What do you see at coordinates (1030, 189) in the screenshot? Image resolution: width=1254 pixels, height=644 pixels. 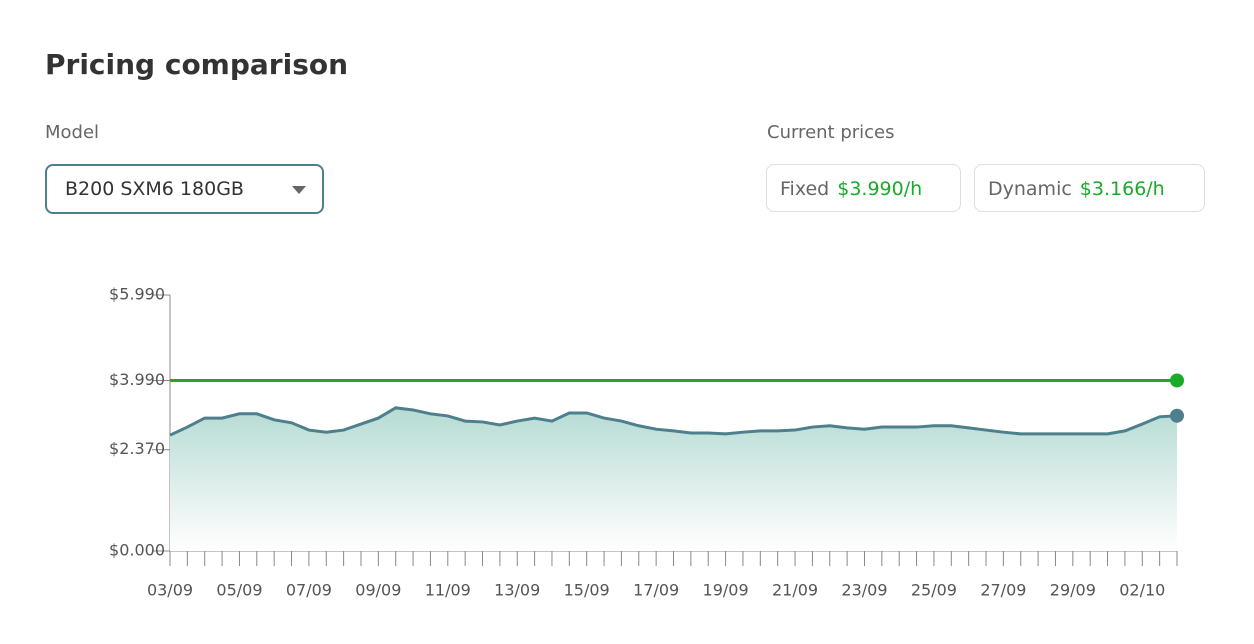 I see `price-name: Dynamic` at bounding box center [1030, 189].